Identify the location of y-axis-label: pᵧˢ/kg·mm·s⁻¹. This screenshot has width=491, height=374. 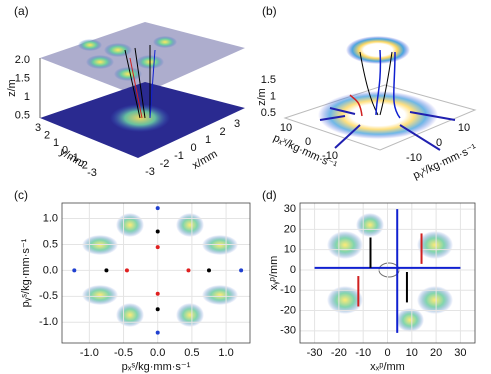
(26, 272).